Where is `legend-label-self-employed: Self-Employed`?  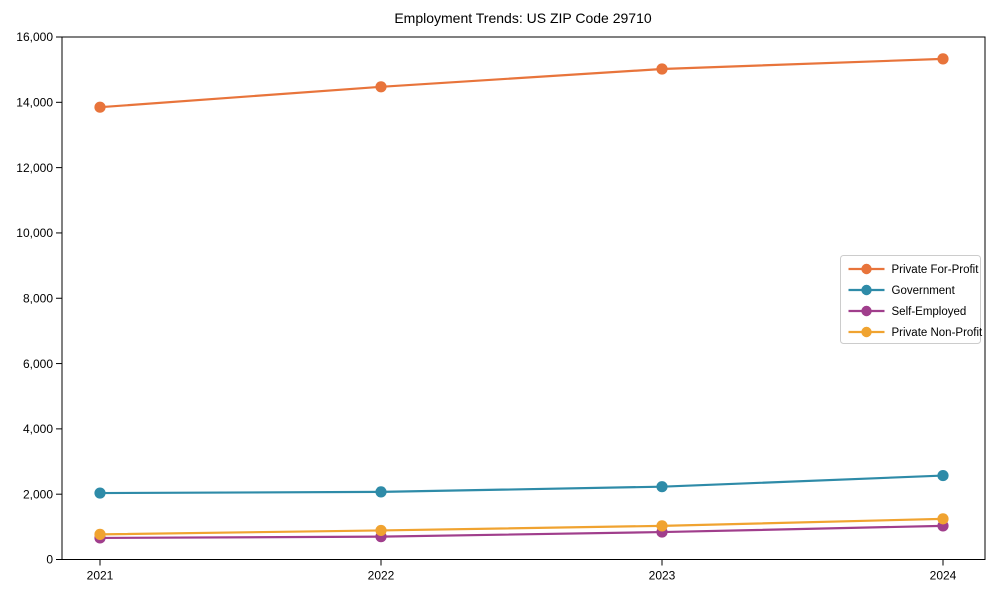
legend-label-self-employed: Self-Employed is located at coordinates (929, 312).